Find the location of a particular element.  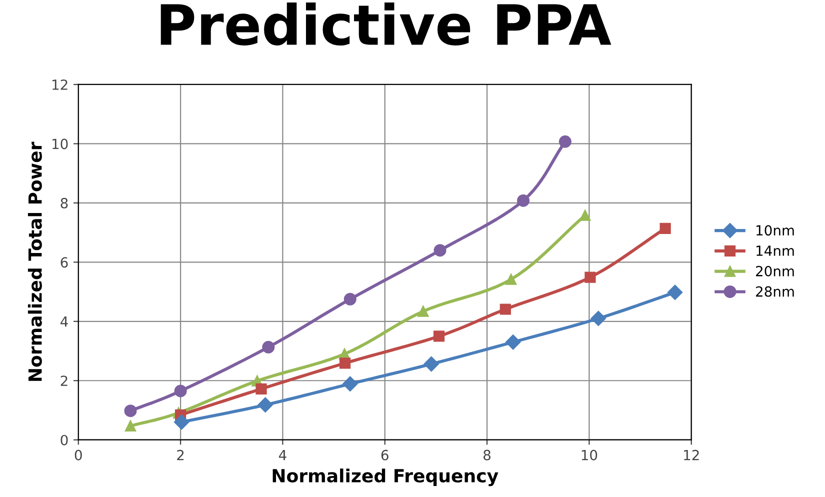

y-tick-label: 12 is located at coordinates (60, 84).